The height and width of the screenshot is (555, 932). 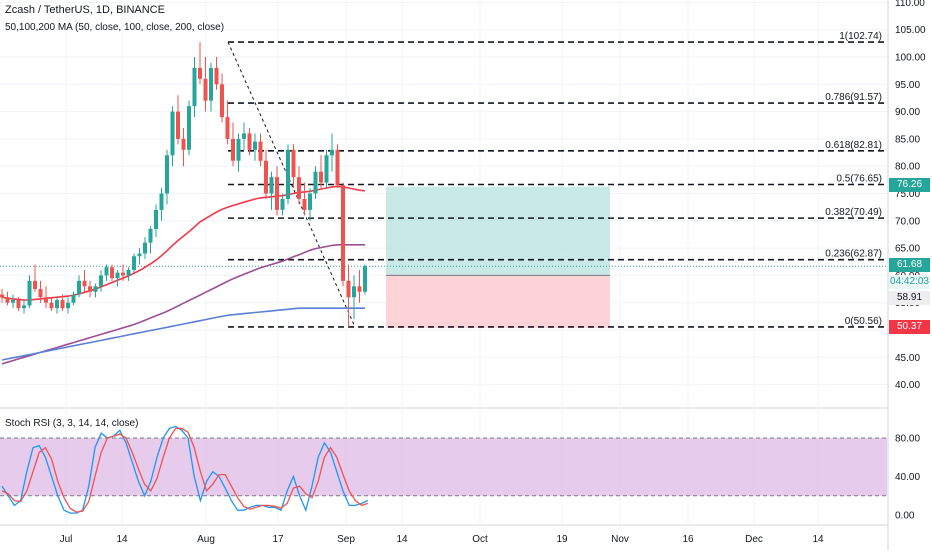 I want to click on fib-level-label: 0(50.56), so click(x=863, y=321).